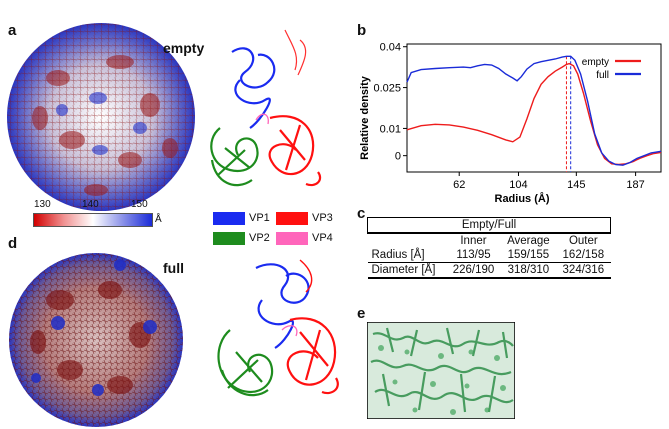 Image resolution: width=669 pixels, height=429 pixels. What do you see at coordinates (139, 204) in the screenshot?
I see `scale-tick-150: 150` at bounding box center [139, 204].